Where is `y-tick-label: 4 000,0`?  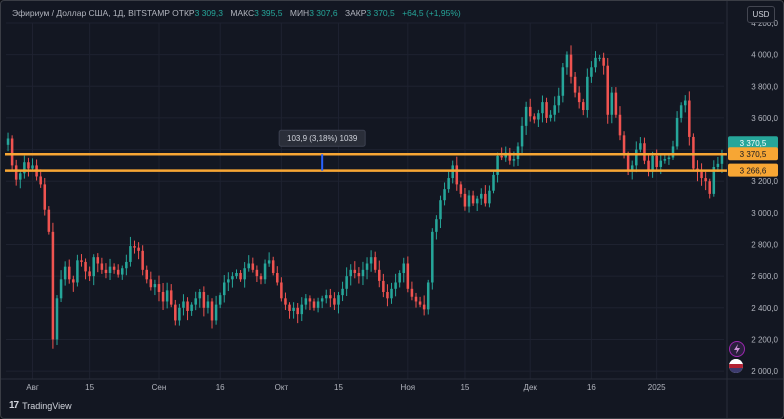
y-tick-label: 4 000,0 is located at coordinates (764, 55).